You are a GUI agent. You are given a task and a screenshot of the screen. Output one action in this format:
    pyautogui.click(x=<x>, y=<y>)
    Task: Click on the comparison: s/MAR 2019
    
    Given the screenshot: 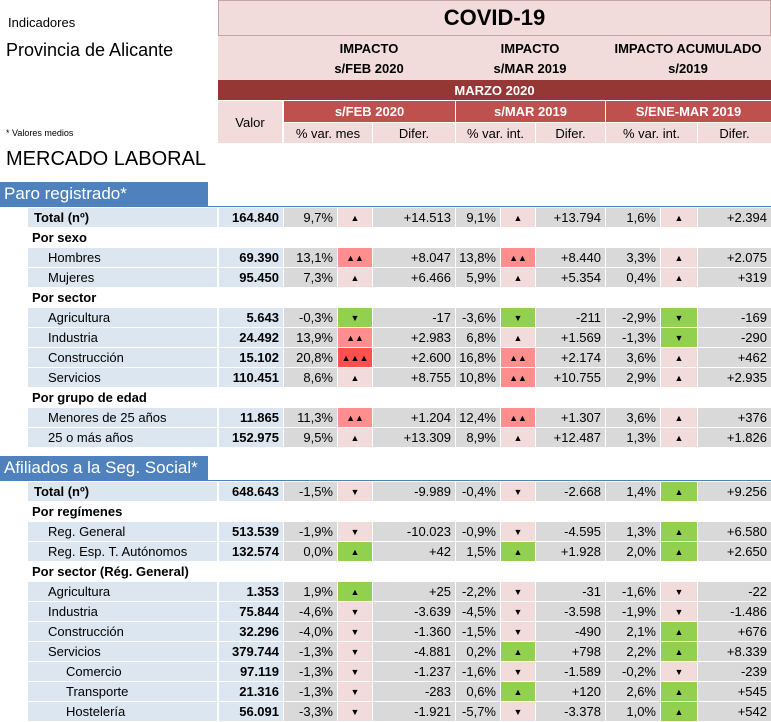 What is the action you would take?
    pyautogui.click(x=530, y=111)
    